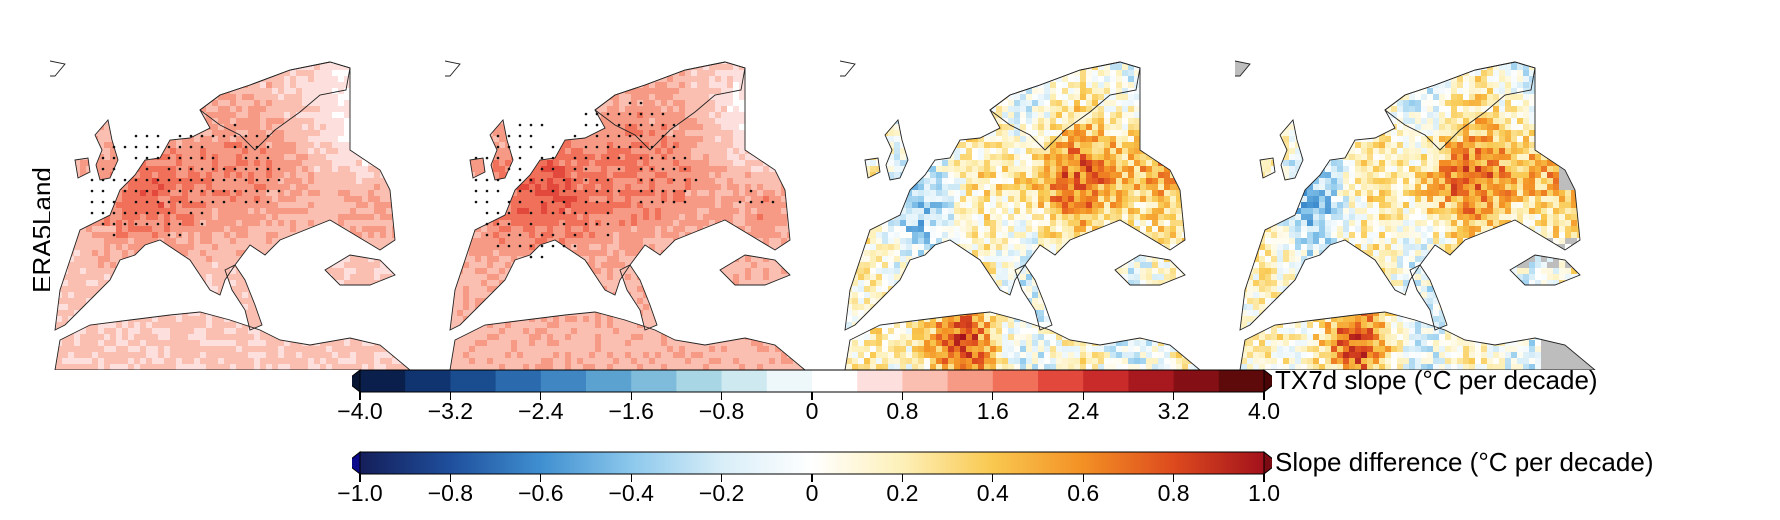  What do you see at coordinates (1083, 411) in the screenshot?
I see `colorbar-tick-label: 2.4` at bounding box center [1083, 411].